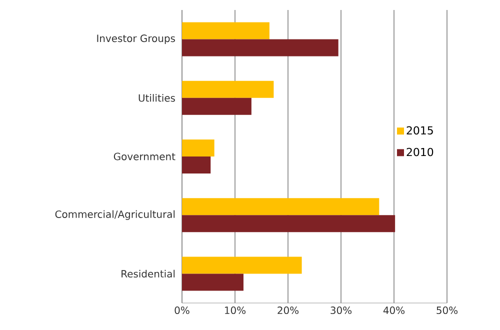 The image size is (500, 330). Describe the element at coordinates (145, 156) in the screenshot. I see `y-tick-label: Government` at that location.